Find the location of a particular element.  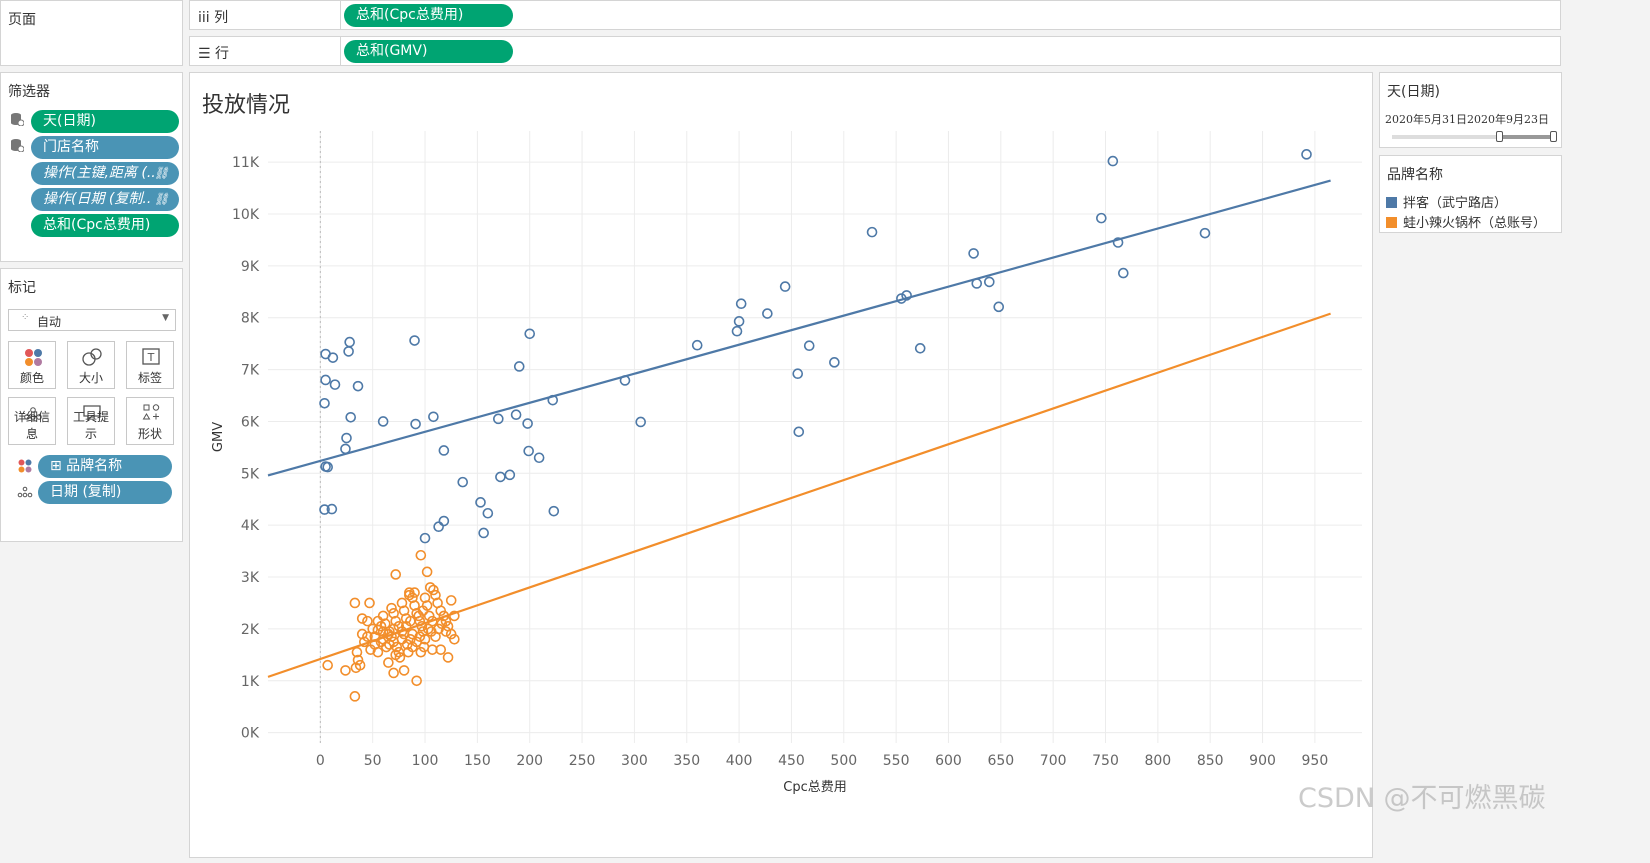

rows-shelf: ☰ 行 总和(GMV) is located at coordinates (875, 51).